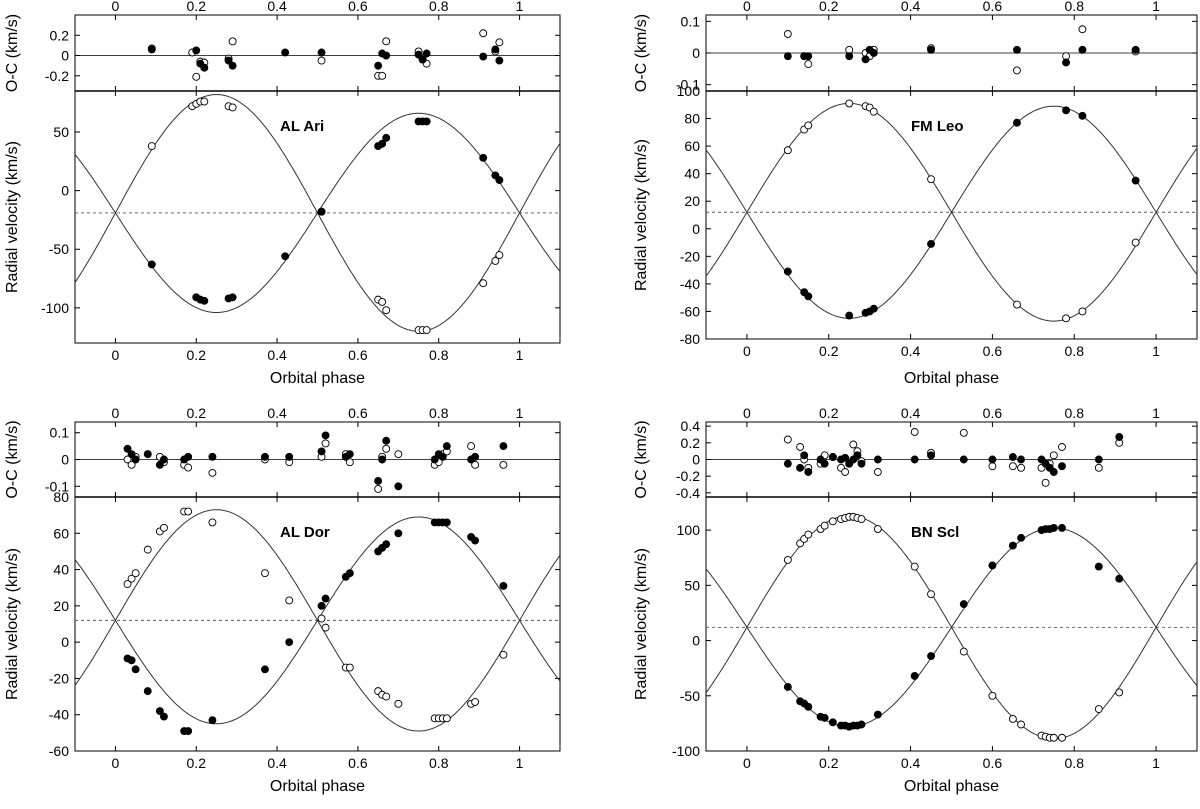 The image size is (1200, 809). I want to click on top-x-tick-label: 0.2, so click(829, 413).